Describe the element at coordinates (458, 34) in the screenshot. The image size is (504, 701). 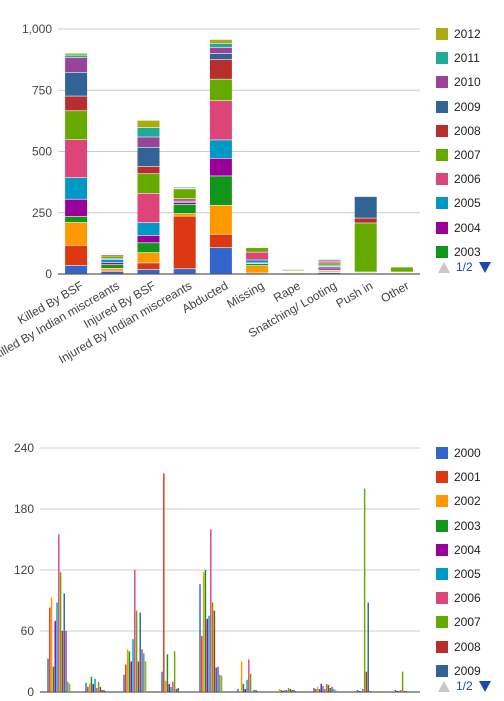
I see `legend-item: 2012` at that location.